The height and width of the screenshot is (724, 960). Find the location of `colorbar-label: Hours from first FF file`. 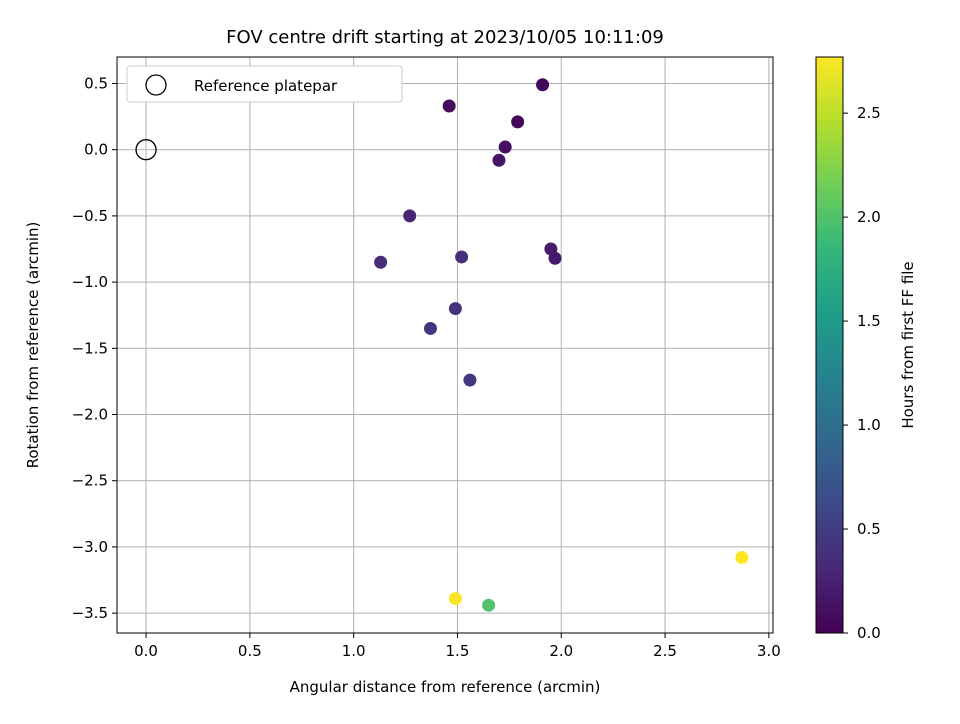

colorbar-label: Hours from first FF file is located at coordinates (908, 344).